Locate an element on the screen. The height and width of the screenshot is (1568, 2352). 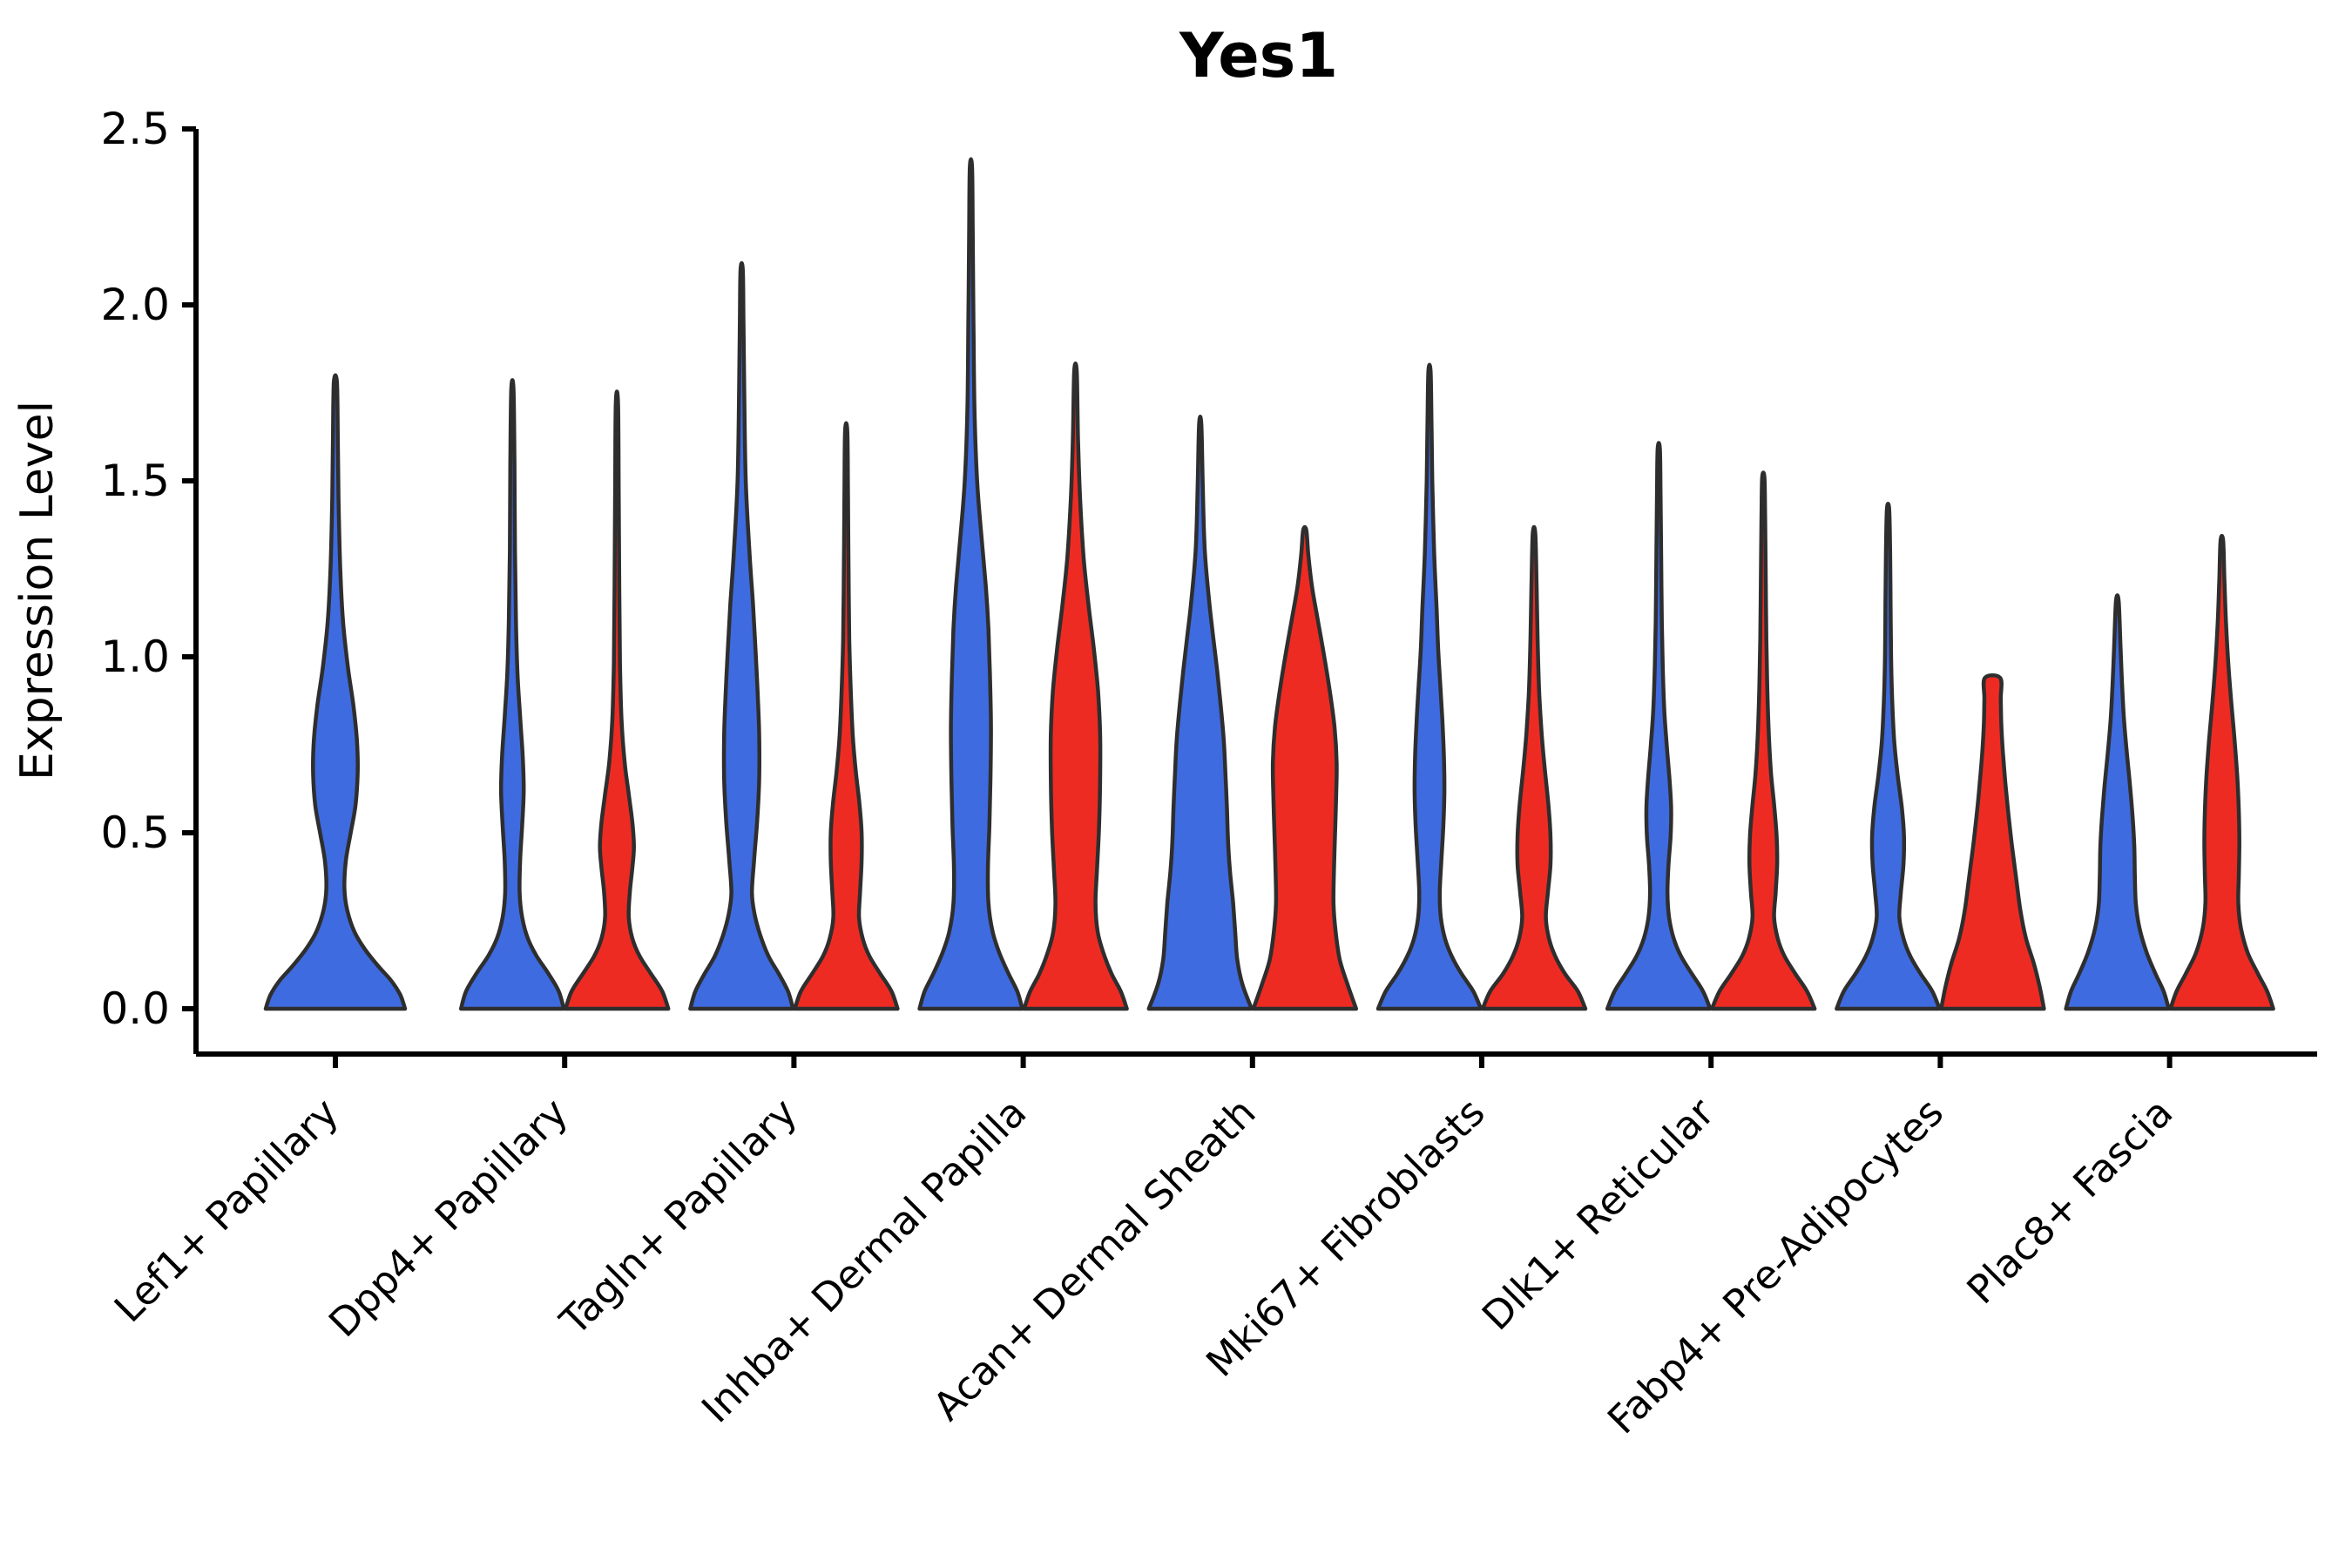
violin-inhba-dermal-papilla-red is located at coordinates (1075, 686).